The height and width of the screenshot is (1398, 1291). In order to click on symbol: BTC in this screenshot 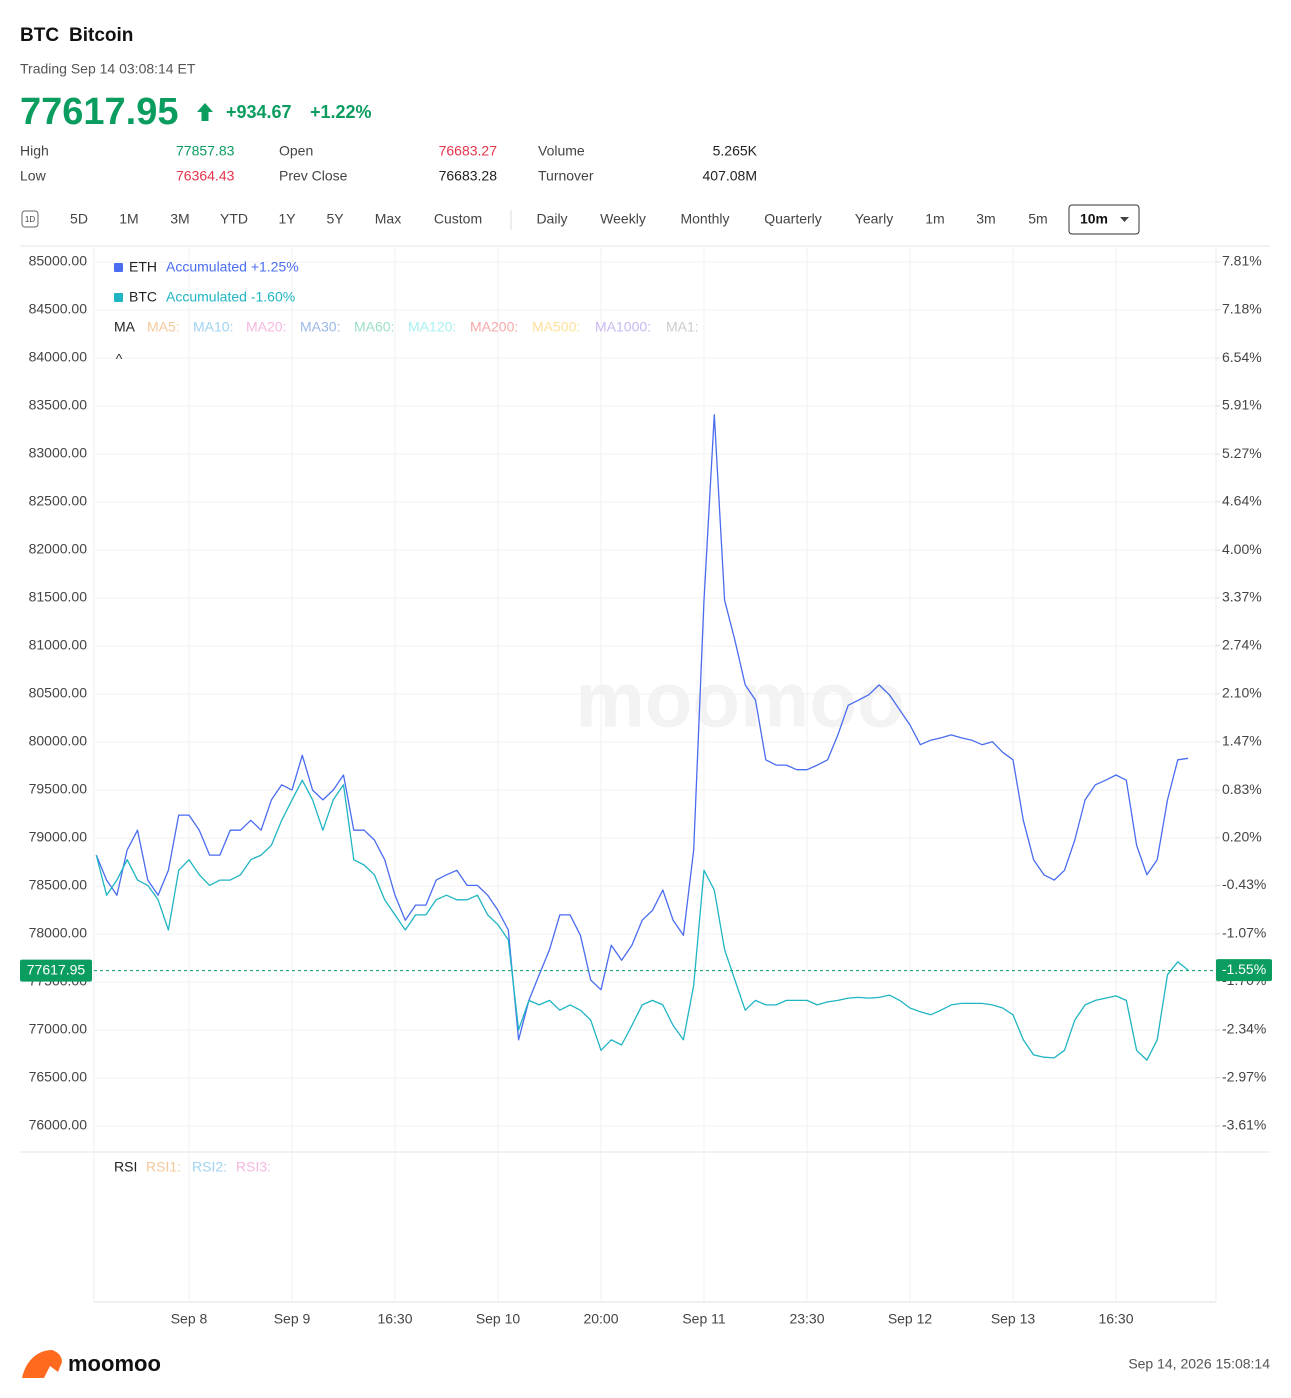, I will do `click(39, 35)`.